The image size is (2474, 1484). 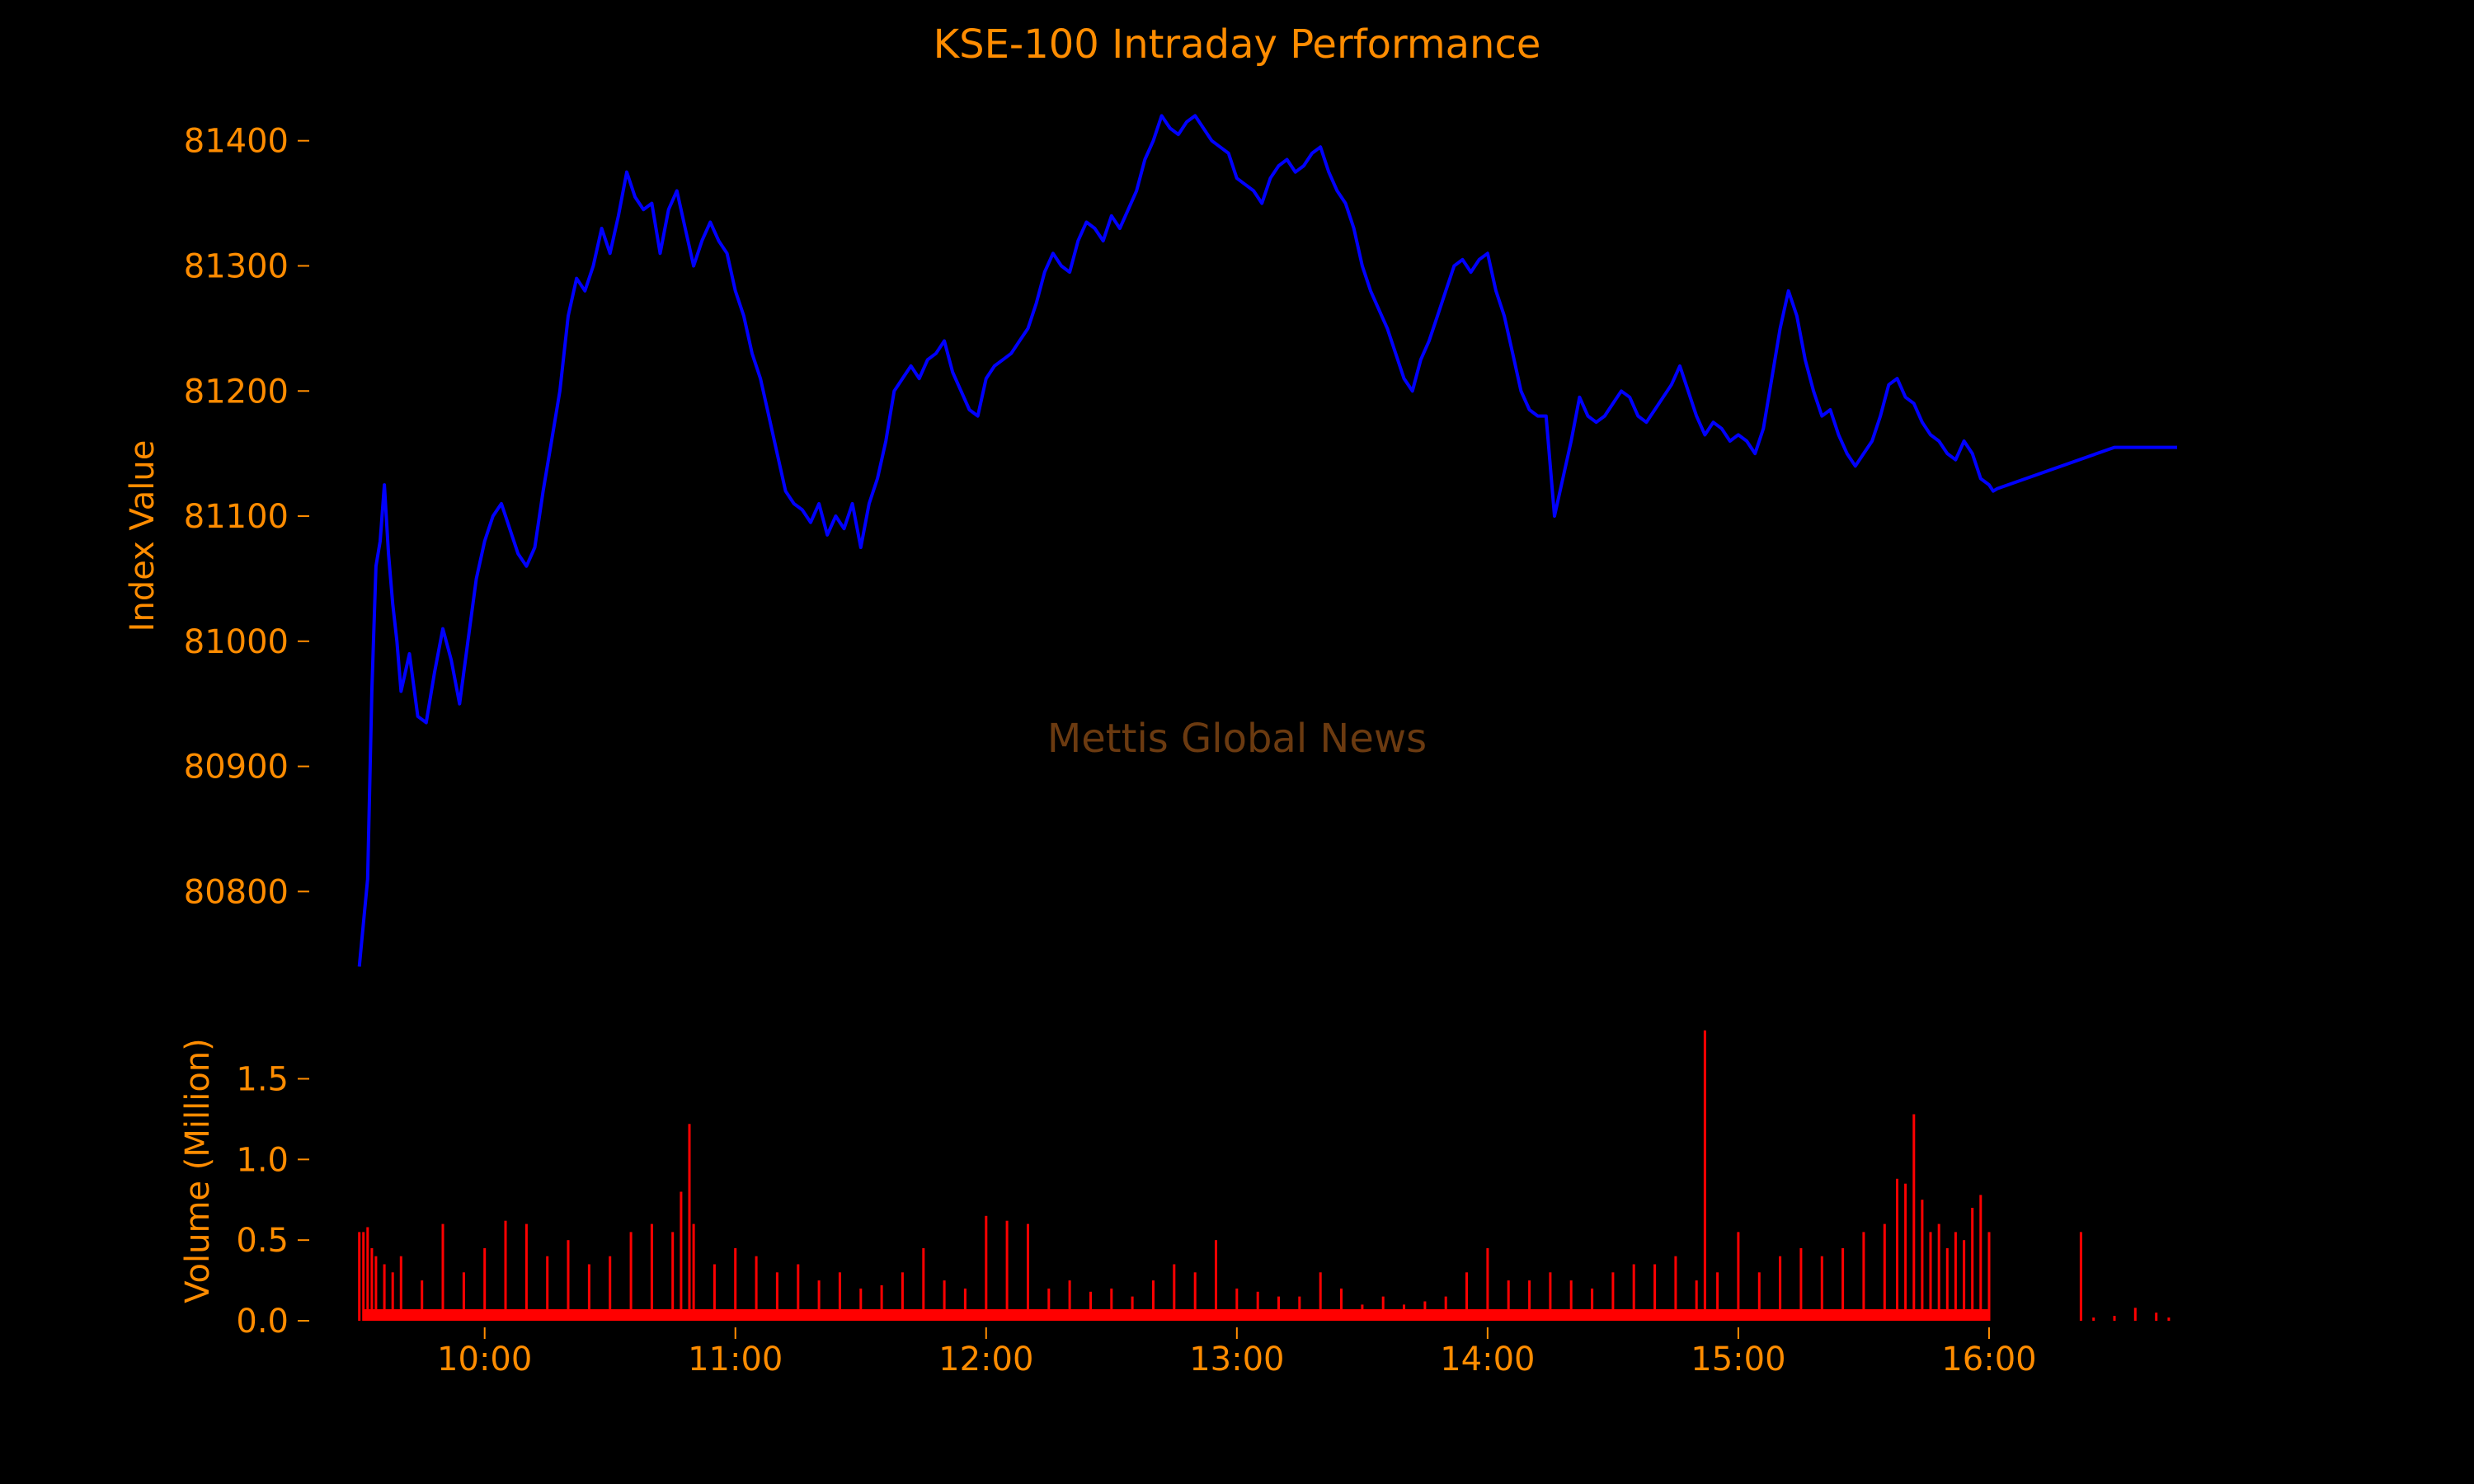 What do you see at coordinates (262, 1241) in the screenshot?
I see `volume-y-tick-label: 0.5` at bounding box center [262, 1241].